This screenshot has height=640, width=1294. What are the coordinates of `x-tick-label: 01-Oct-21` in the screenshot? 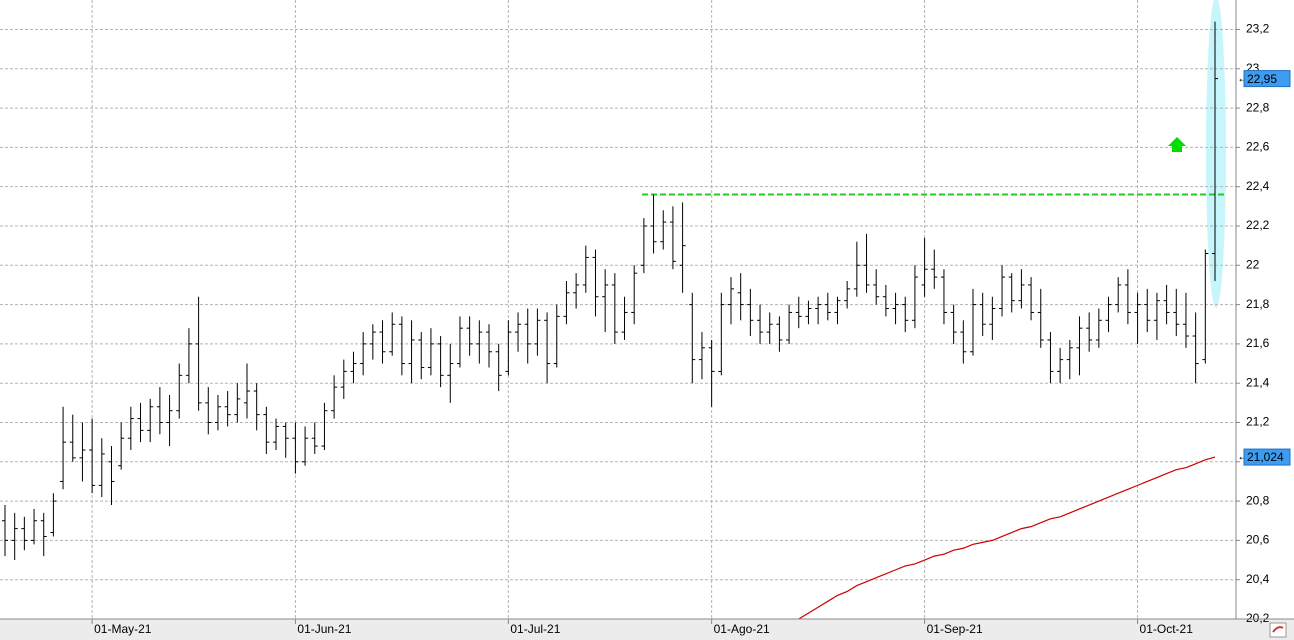 It's located at (1167, 629).